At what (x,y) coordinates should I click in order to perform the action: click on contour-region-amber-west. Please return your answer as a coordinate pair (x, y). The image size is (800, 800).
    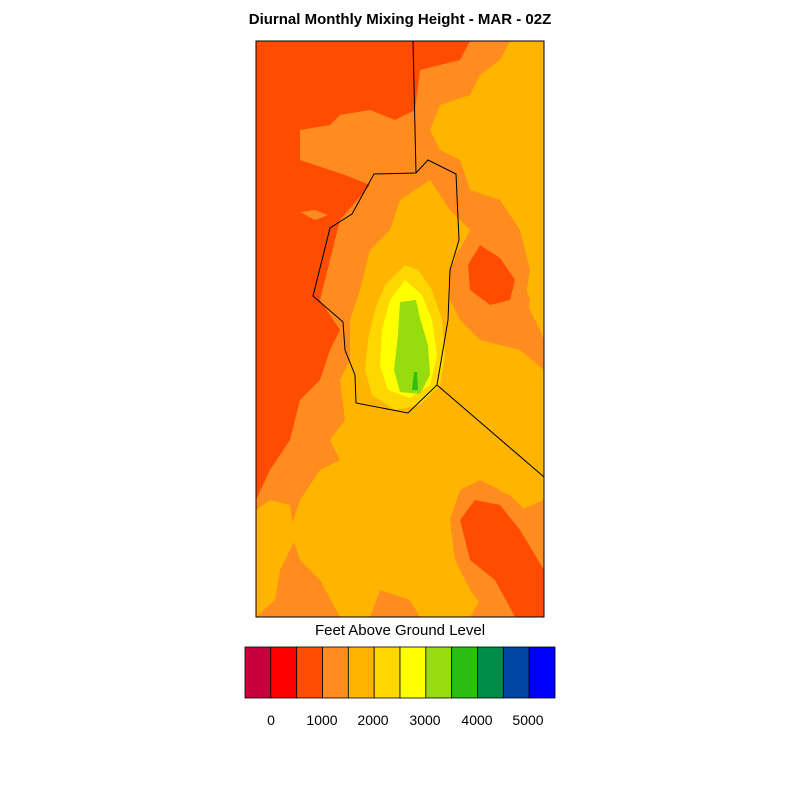
    Looking at the image, I should click on (275, 558).